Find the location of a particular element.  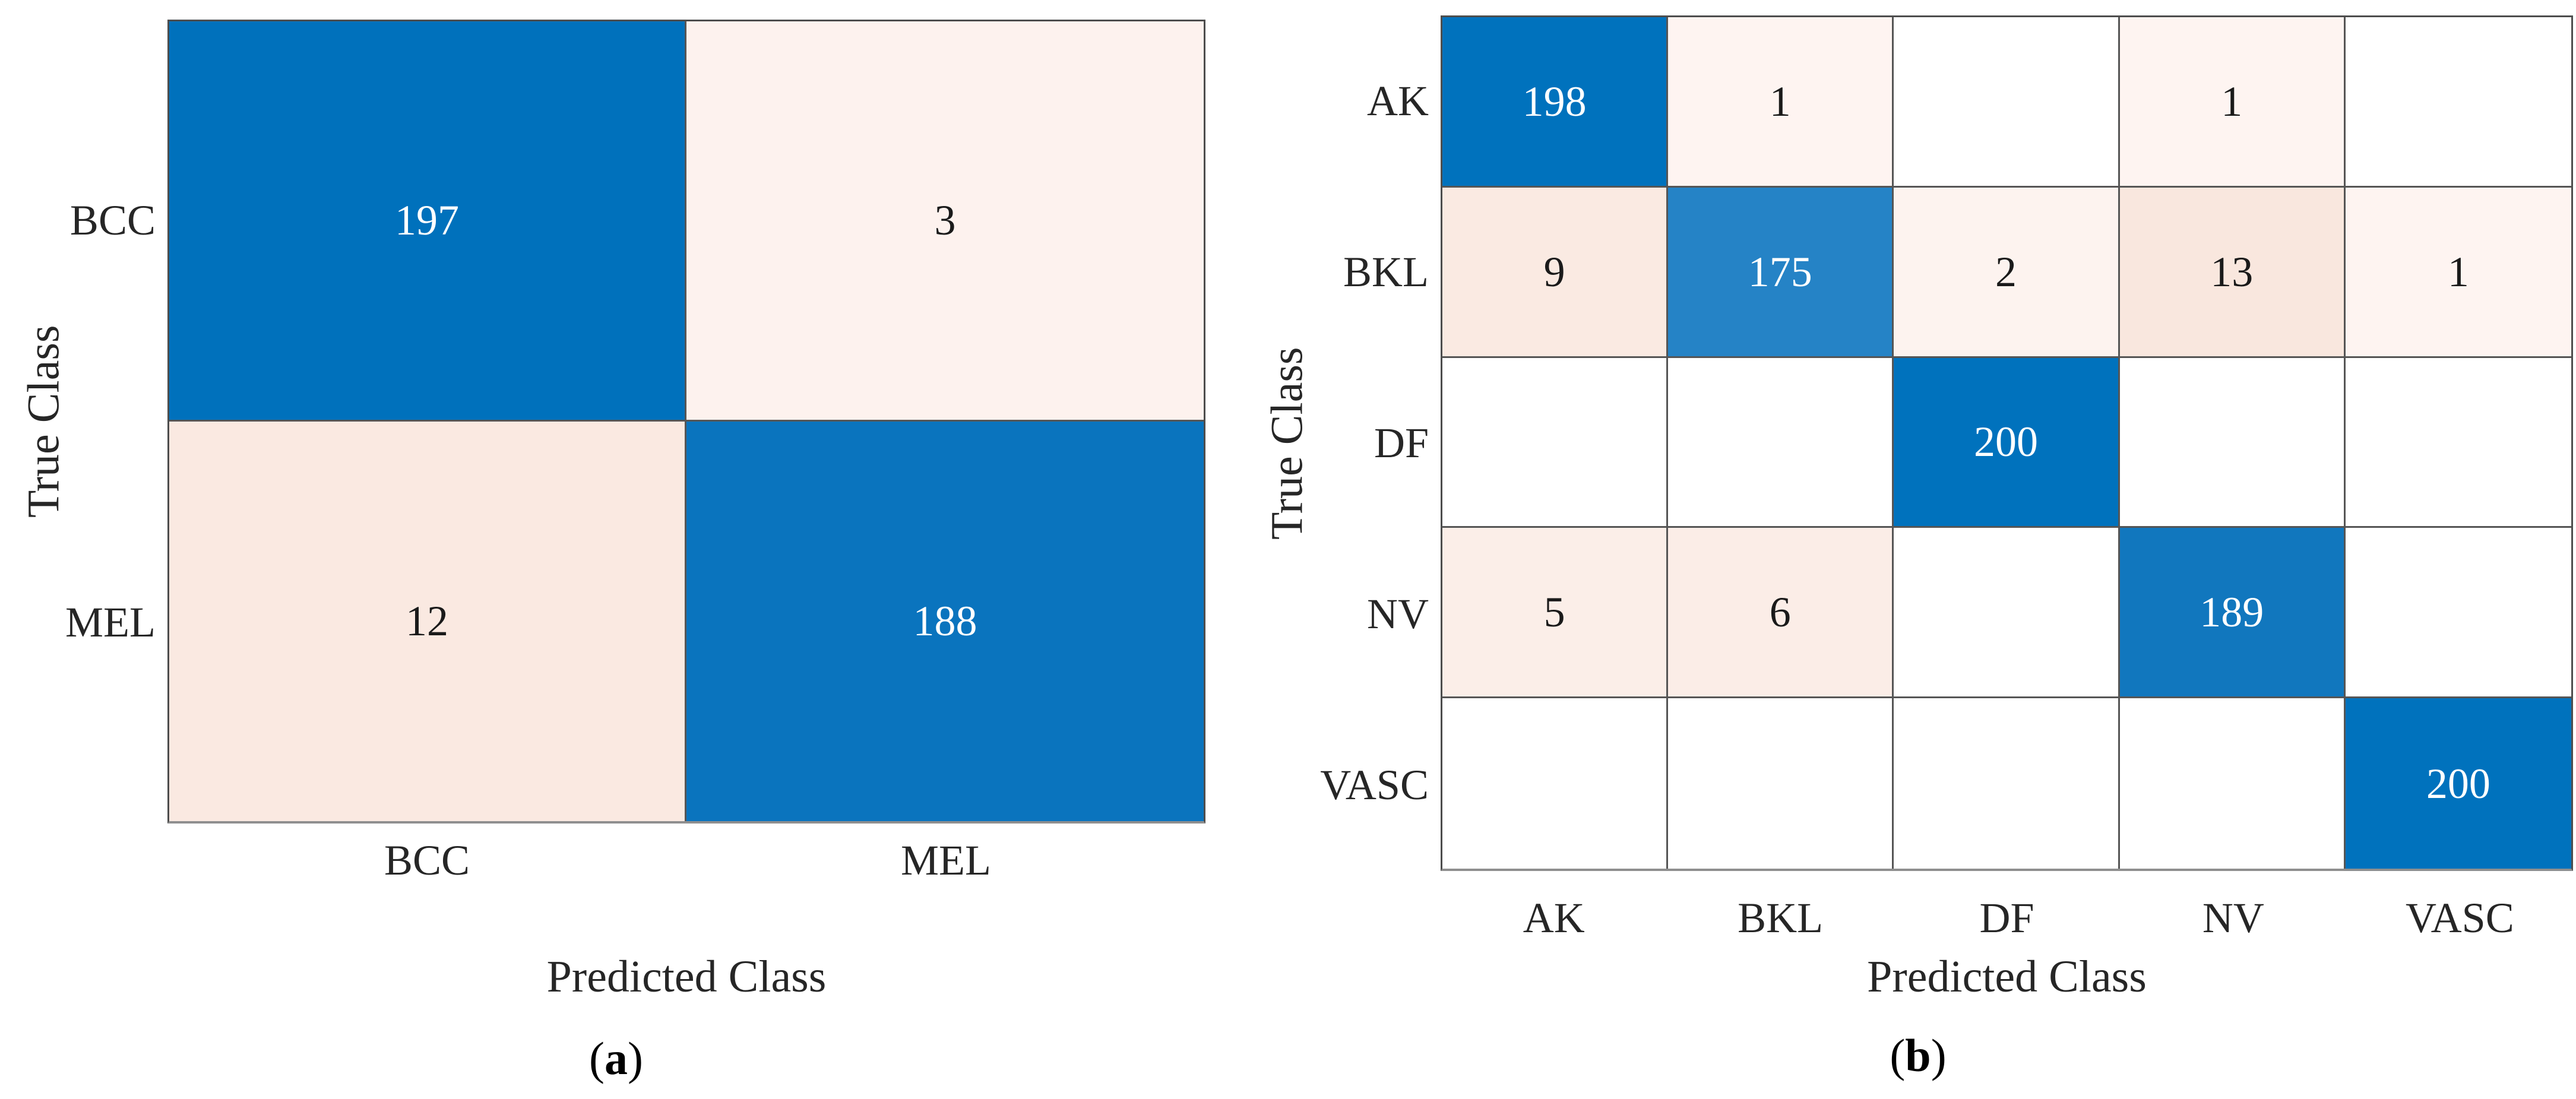

matrix-cell: 189 is located at coordinates (2232, 614).